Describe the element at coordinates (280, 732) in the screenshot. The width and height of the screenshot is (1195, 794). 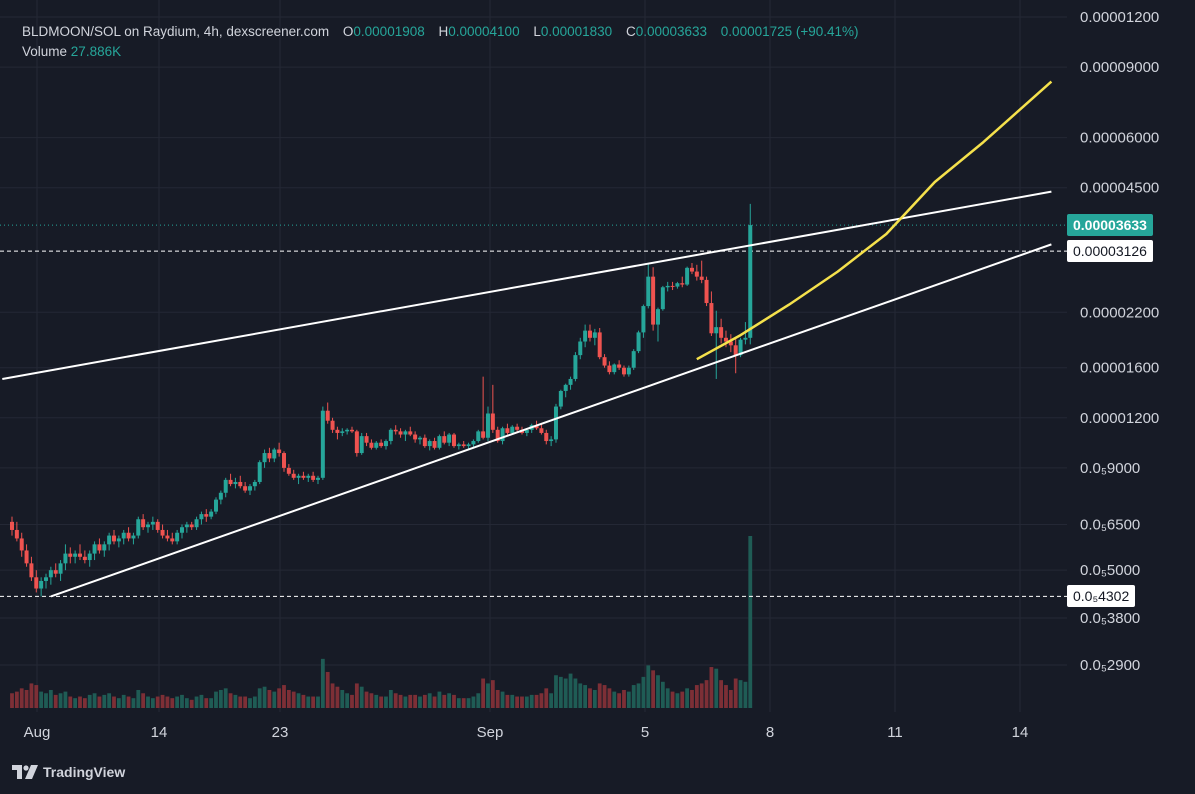
I see `x-tick-label: 23` at that location.